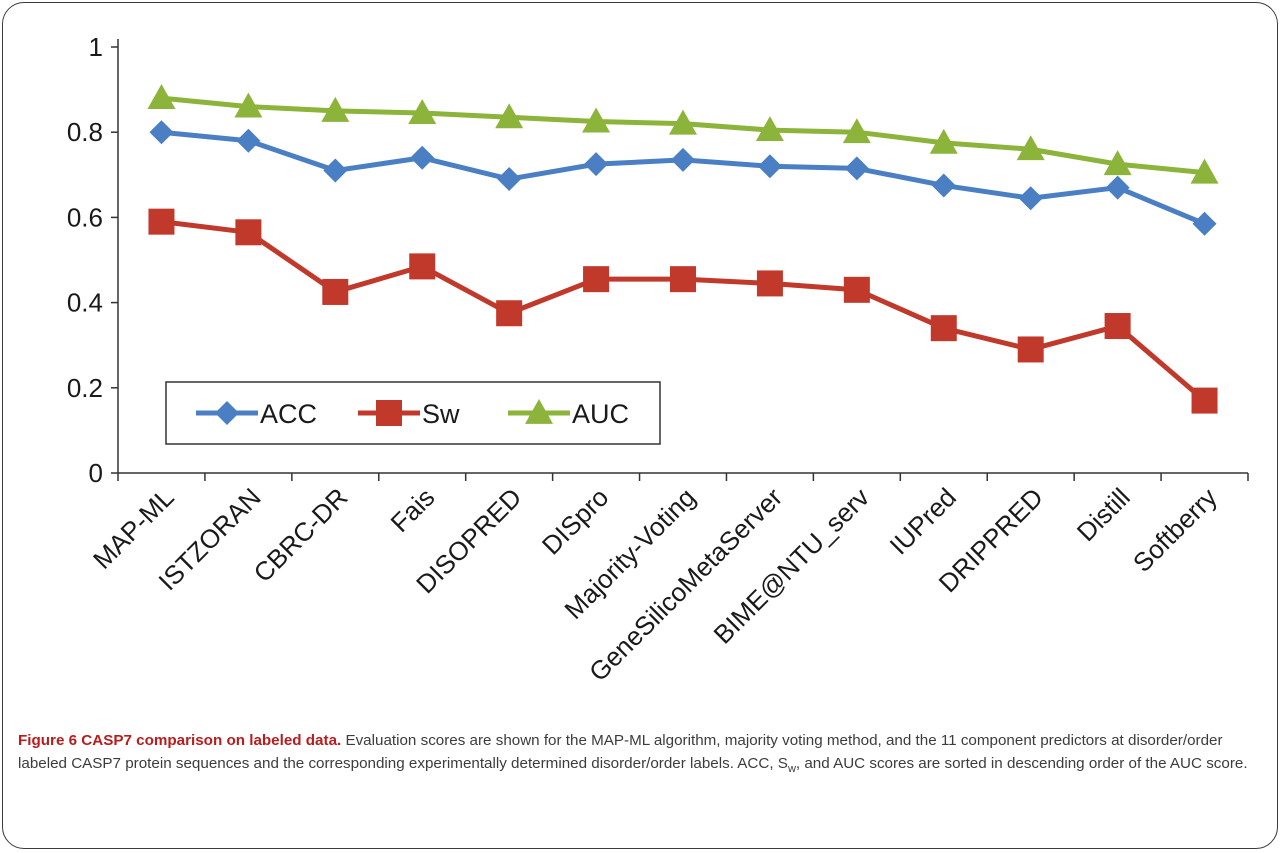 The height and width of the screenshot is (853, 1282). Describe the element at coordinates (85, 132) in the screenshot. I see `y-tick-label: 0.8` at that location.